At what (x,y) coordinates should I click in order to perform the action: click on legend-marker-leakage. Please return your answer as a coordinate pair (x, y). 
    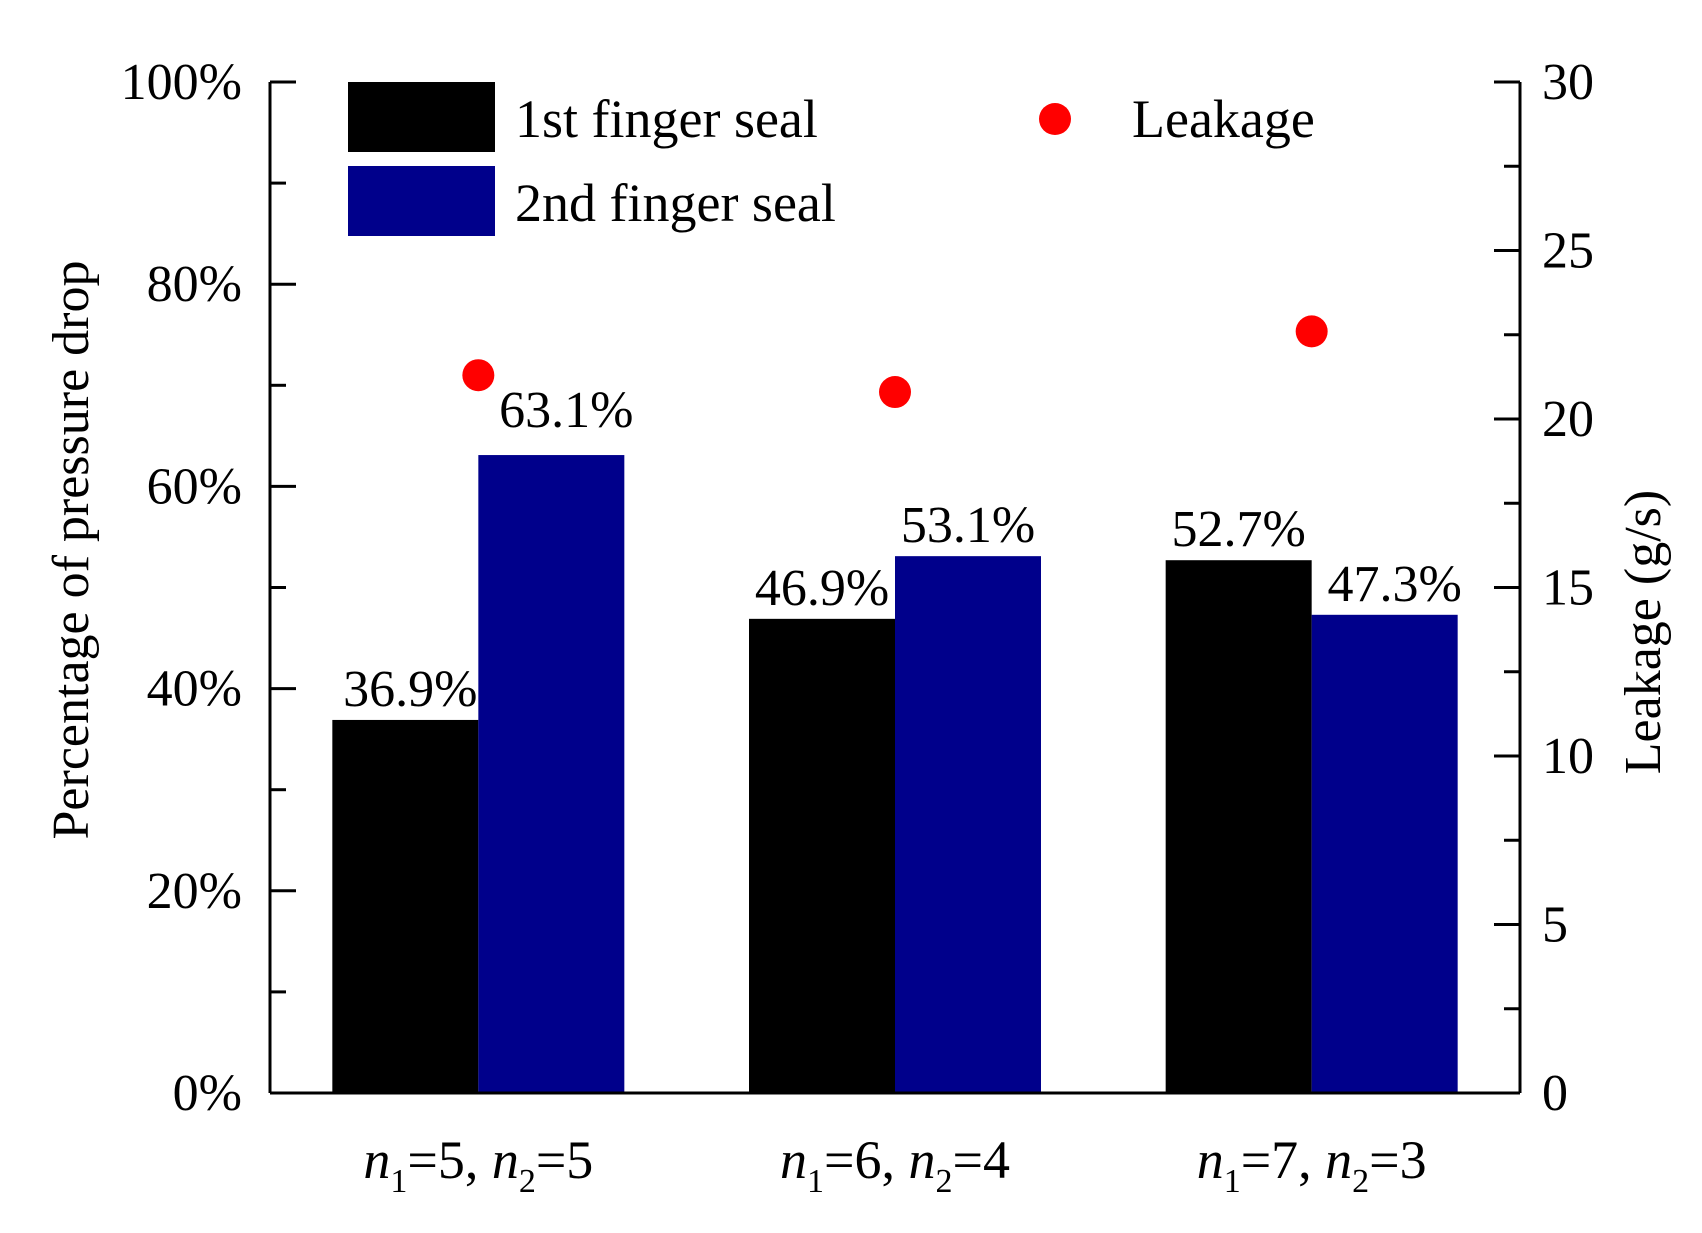
    Looking at the image, I should click on (1055, 119).